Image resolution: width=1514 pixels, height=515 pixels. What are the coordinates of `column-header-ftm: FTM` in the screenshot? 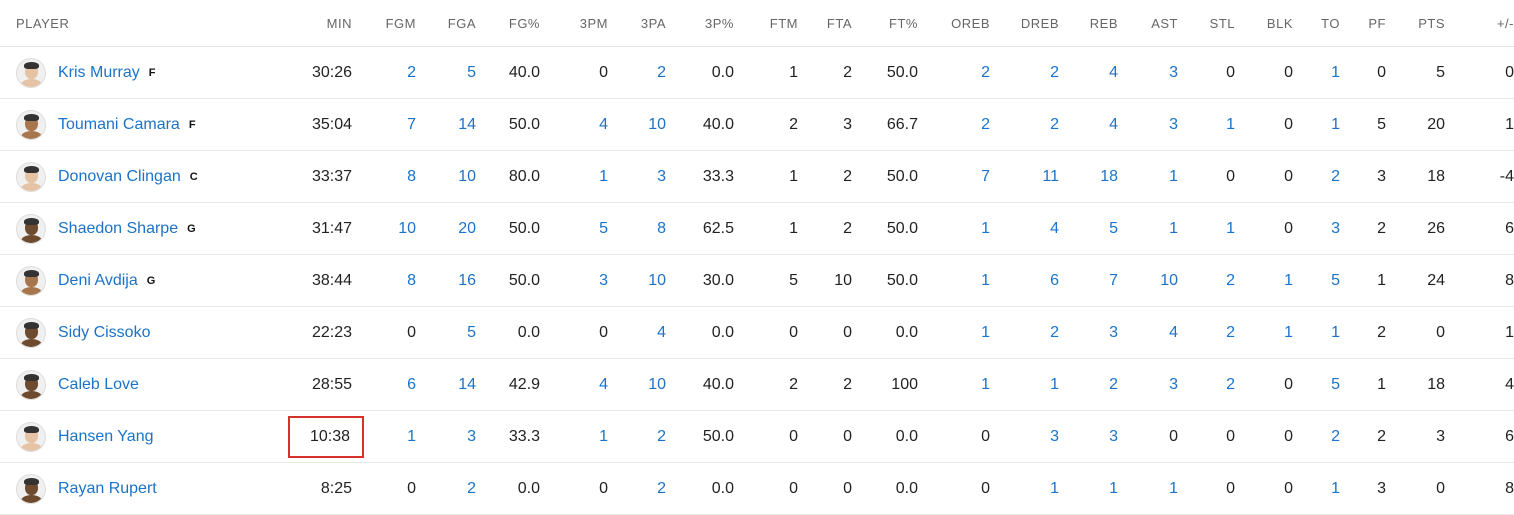 It's located at (766, 23).